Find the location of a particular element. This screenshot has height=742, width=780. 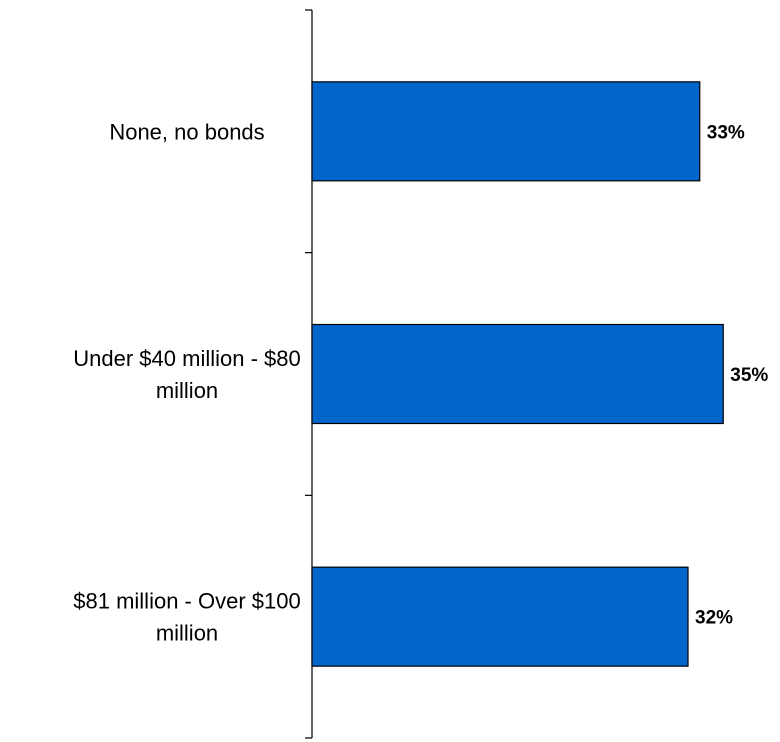

category-label: $81 million - Over $100 million is located at coordinates (186, 617).